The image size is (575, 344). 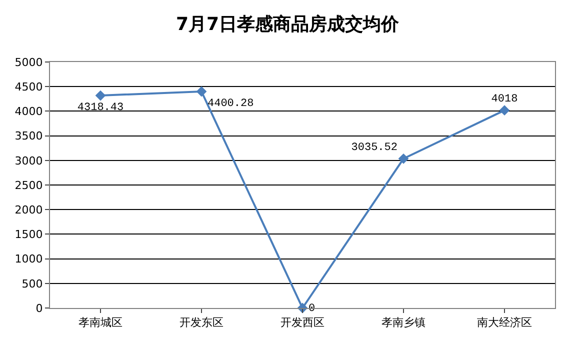 What do you see at coordinates (100, 323) in the screenshot?
I see `x-tick-label: 孝南城区` at bounding box center [100, 323].